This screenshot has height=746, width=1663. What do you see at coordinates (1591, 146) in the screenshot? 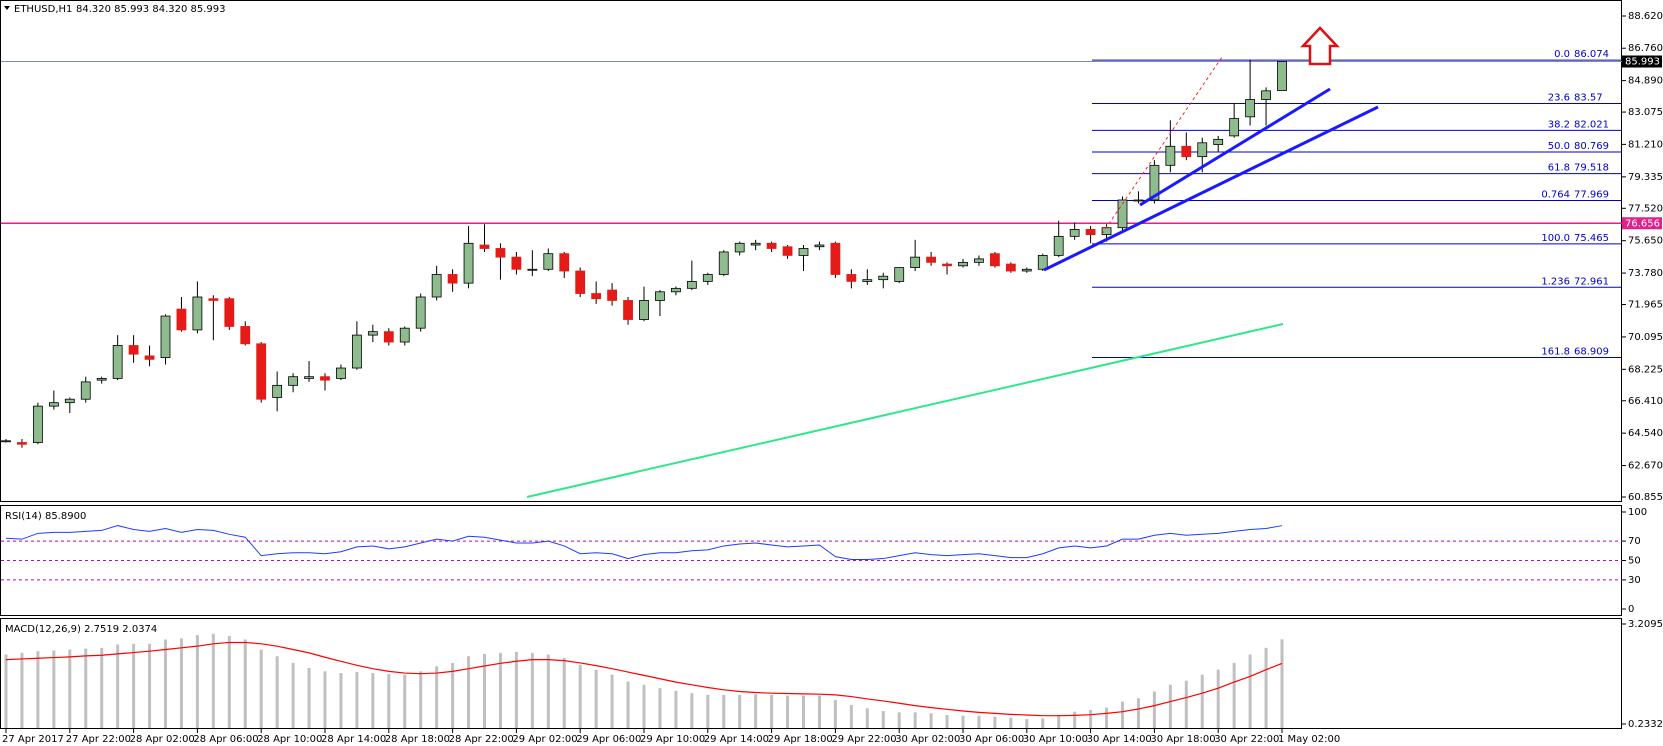
I see `fib-level-value: 80.769` at bounding box center [1591, 146].